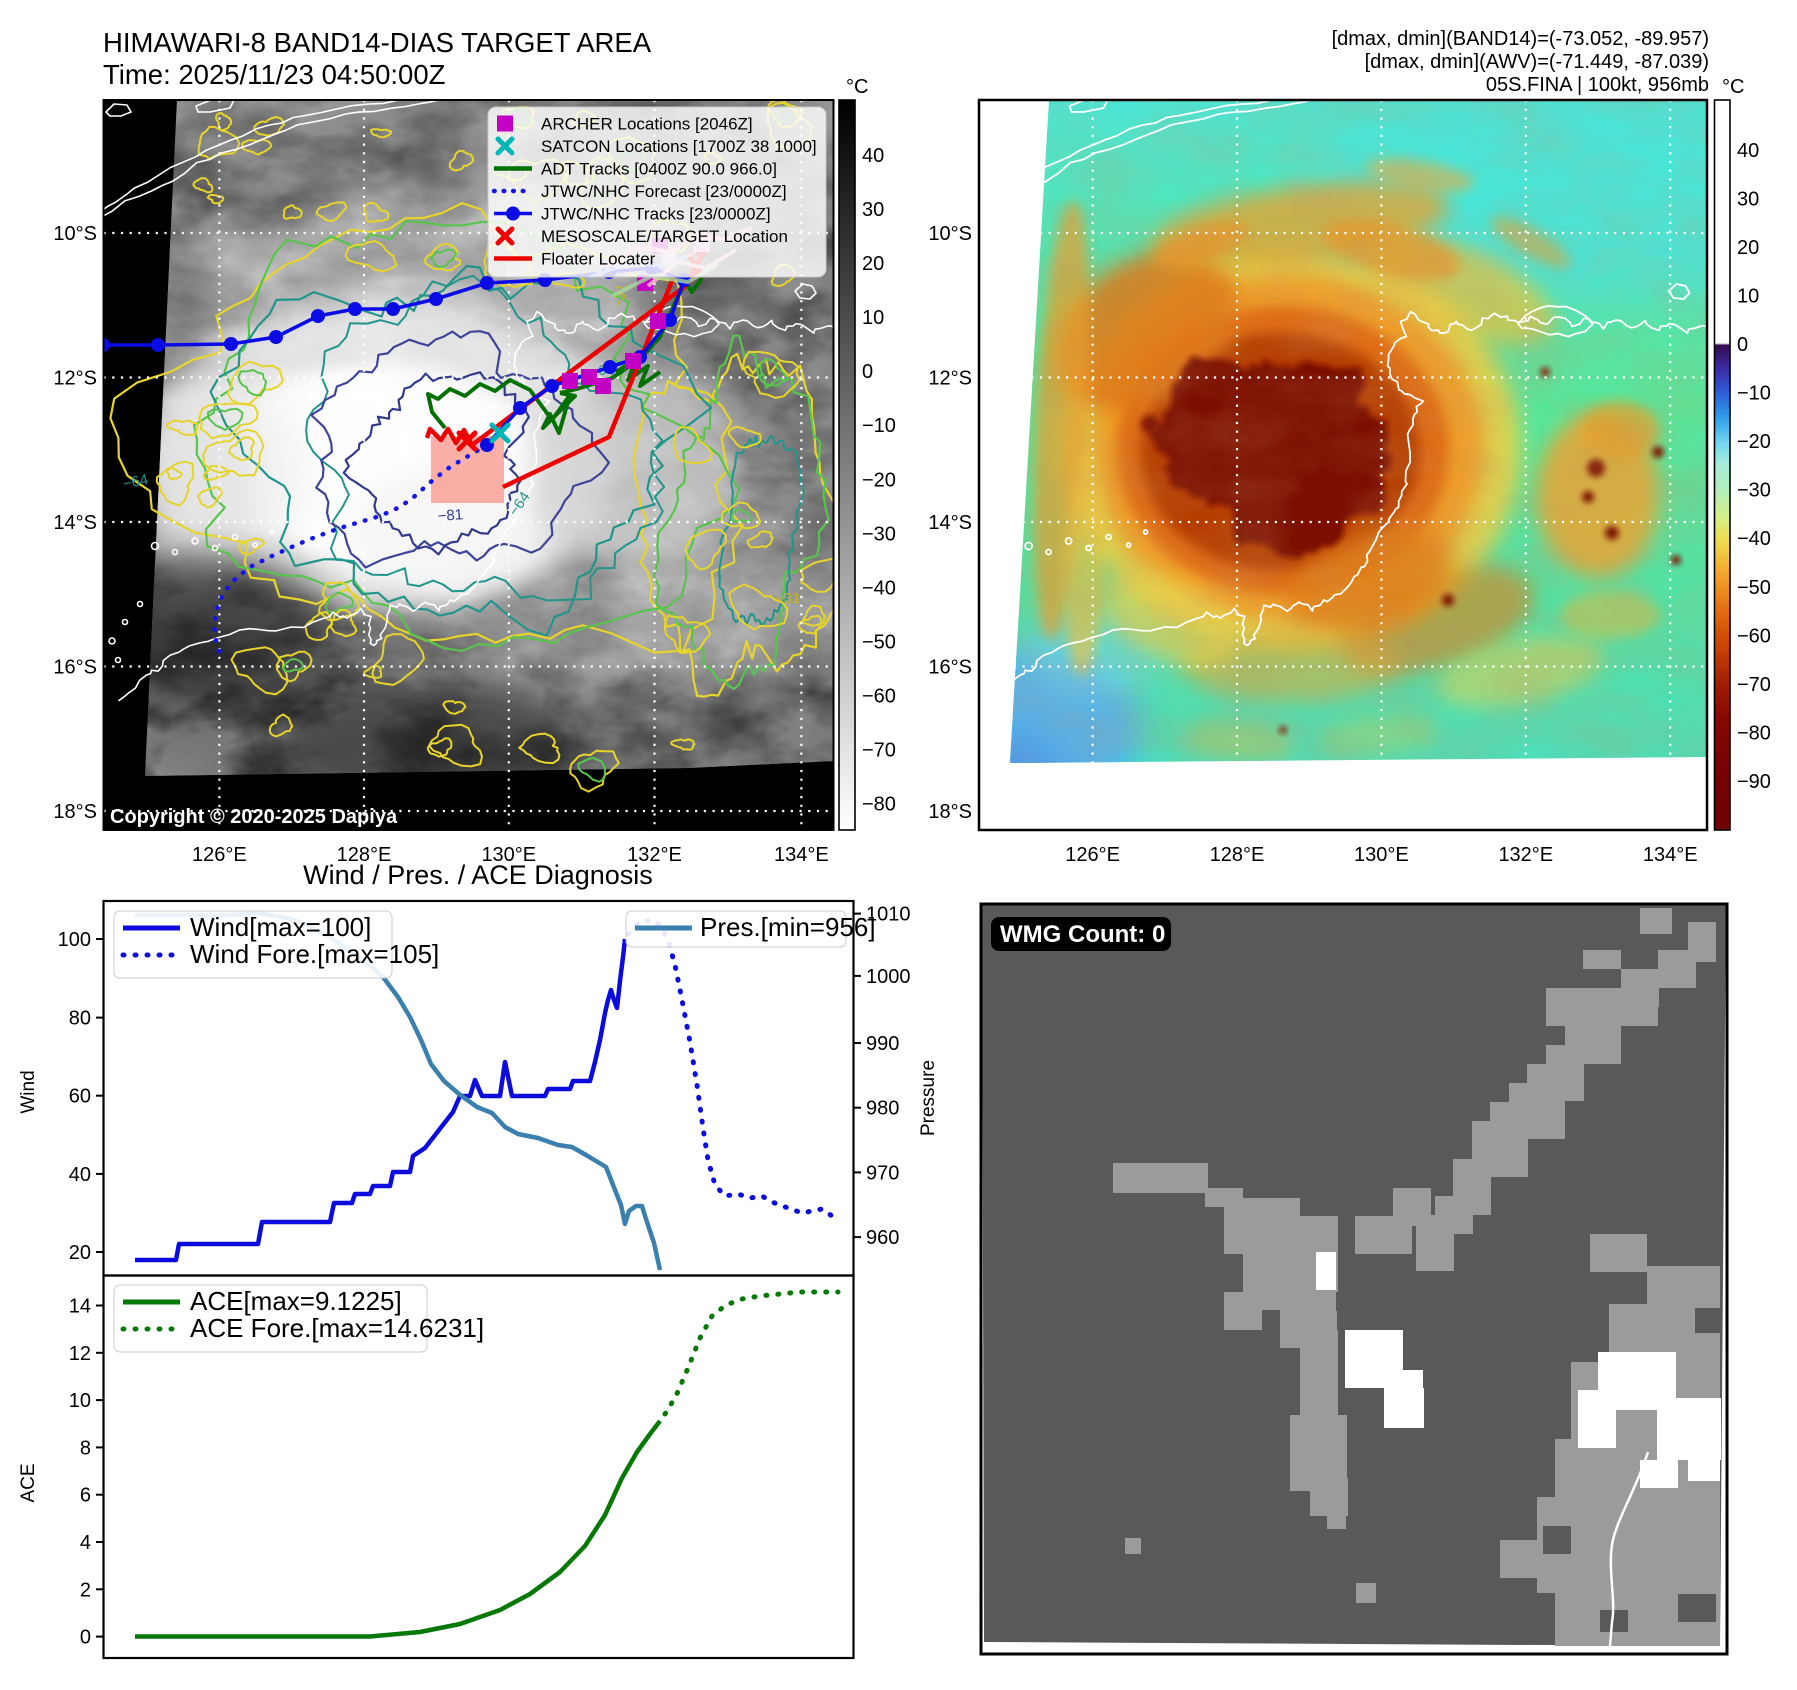  I want to click on svg-text: JTWC/NHC Forecast [23/0000Z], so click(664, 191).